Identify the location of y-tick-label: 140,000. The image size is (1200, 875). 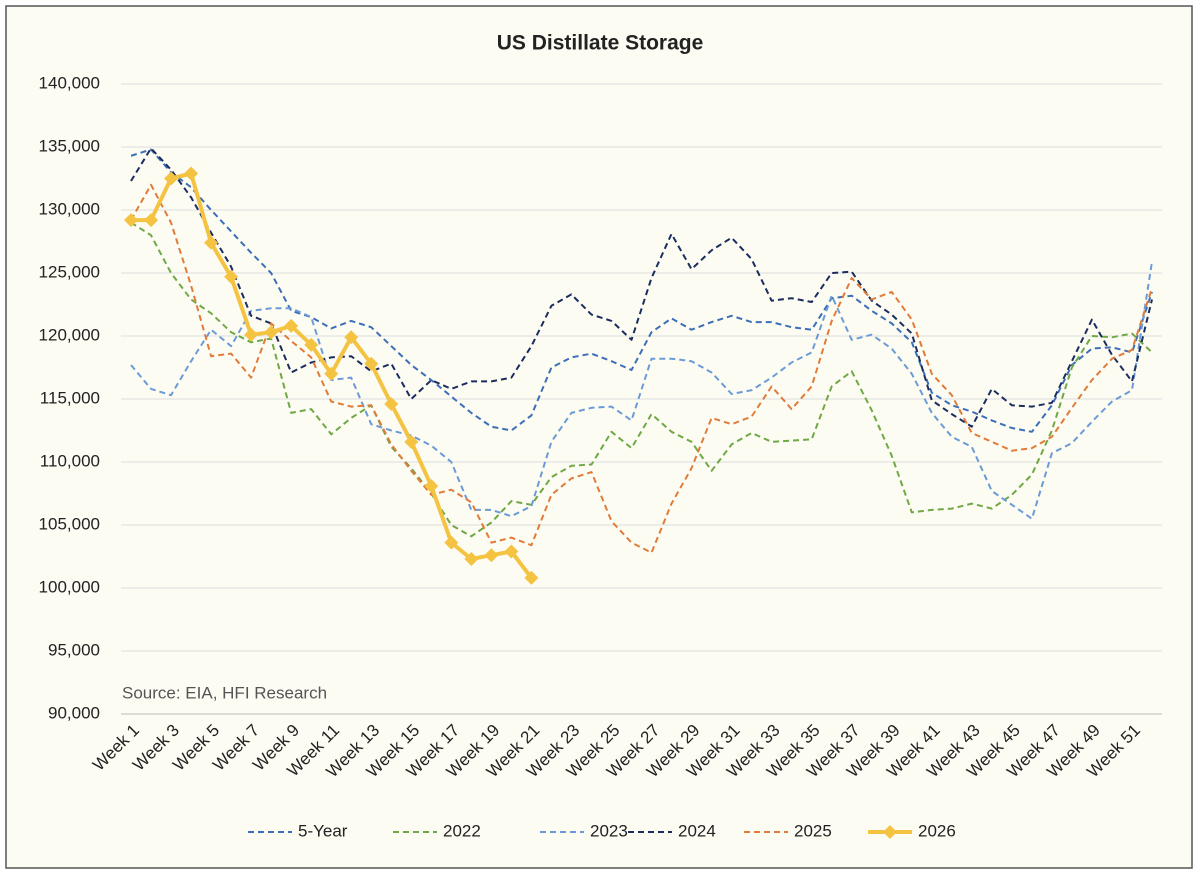
(69, 82).